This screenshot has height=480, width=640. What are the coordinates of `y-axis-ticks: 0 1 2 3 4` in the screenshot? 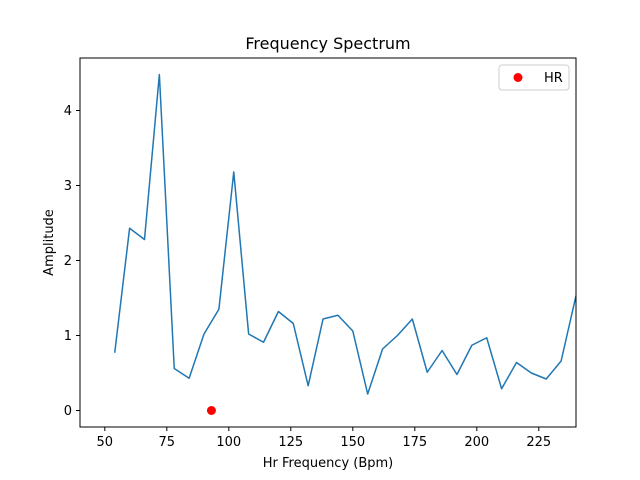 It's located at (72, 261).